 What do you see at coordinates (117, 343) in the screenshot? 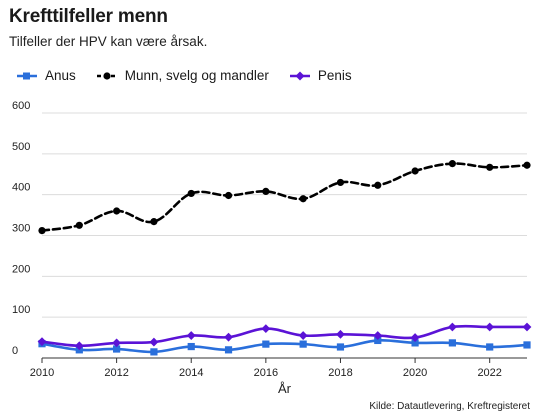
I see `data-point-penis-2012` at bounding box center [117, 343].